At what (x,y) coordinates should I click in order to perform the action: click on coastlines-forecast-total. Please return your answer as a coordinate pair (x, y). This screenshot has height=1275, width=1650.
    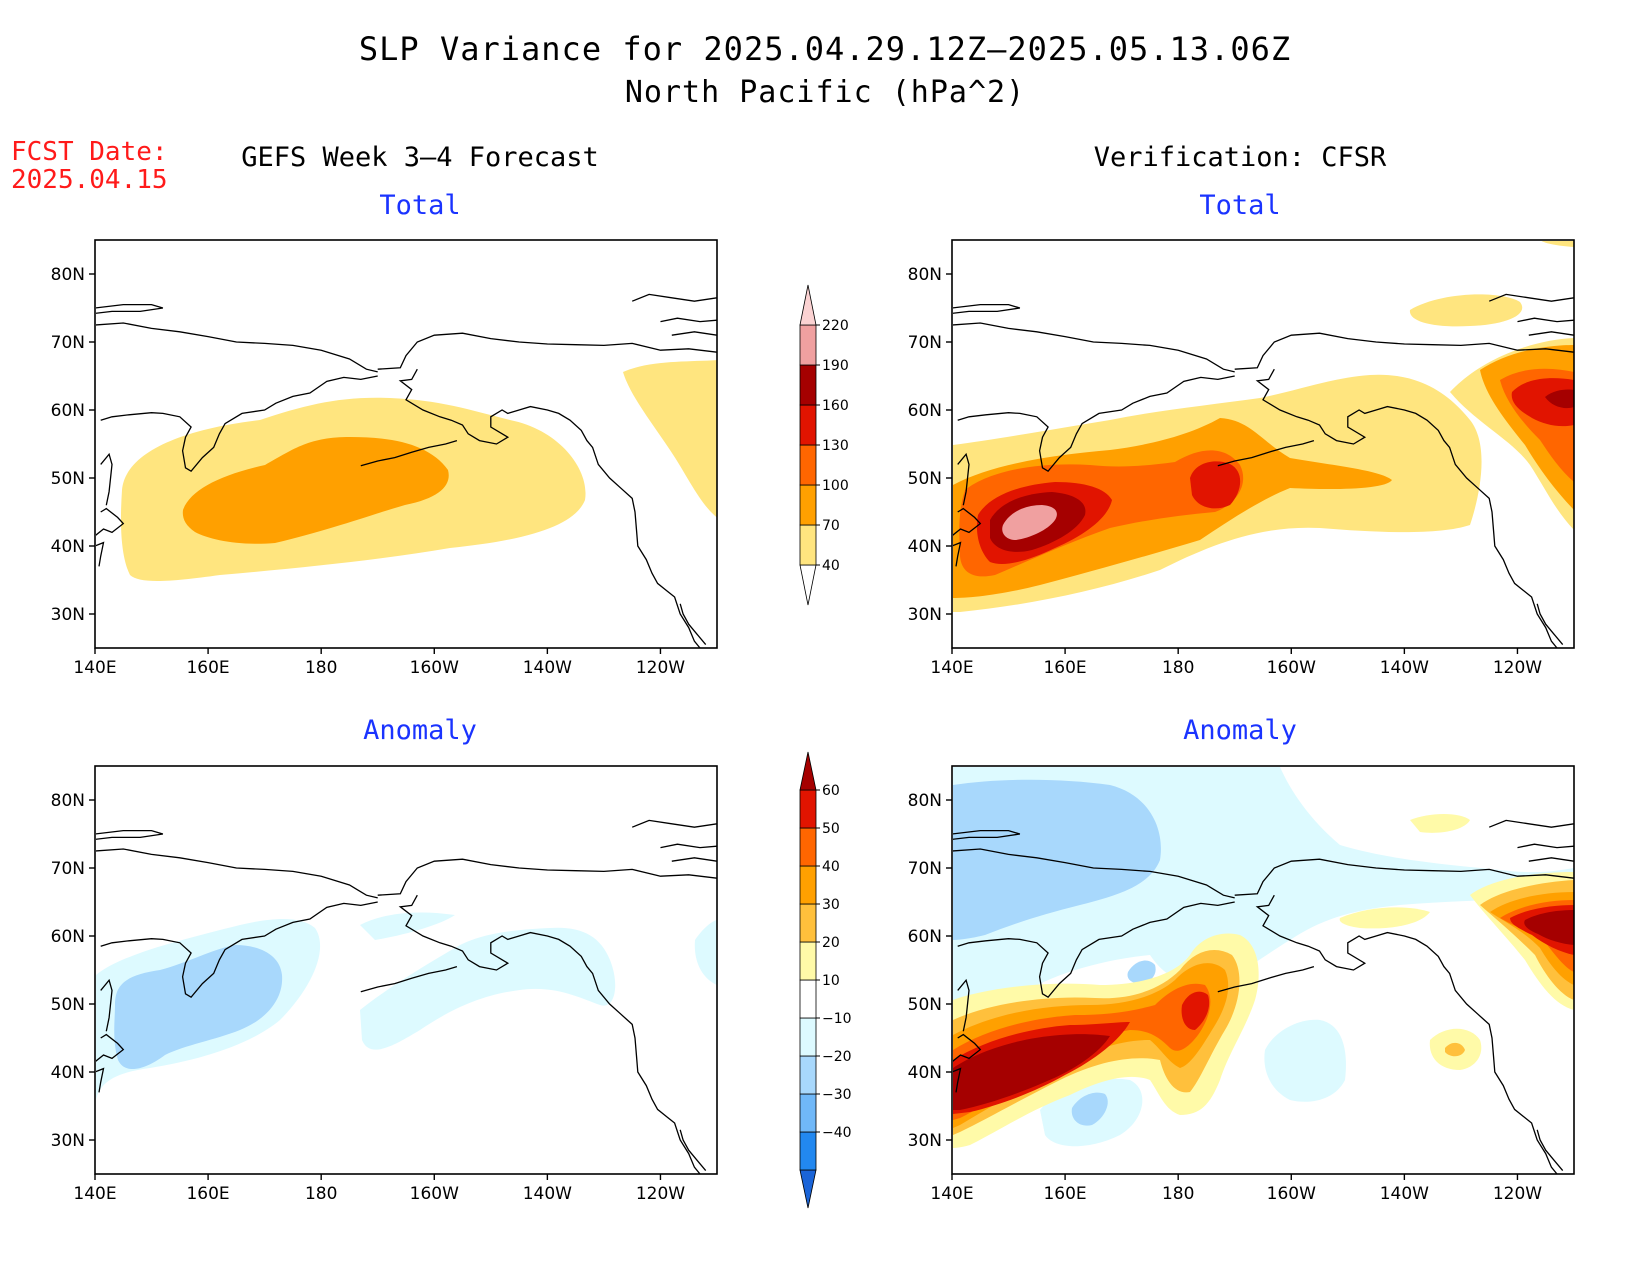
    Looking at the image, I should click on (406, 470).